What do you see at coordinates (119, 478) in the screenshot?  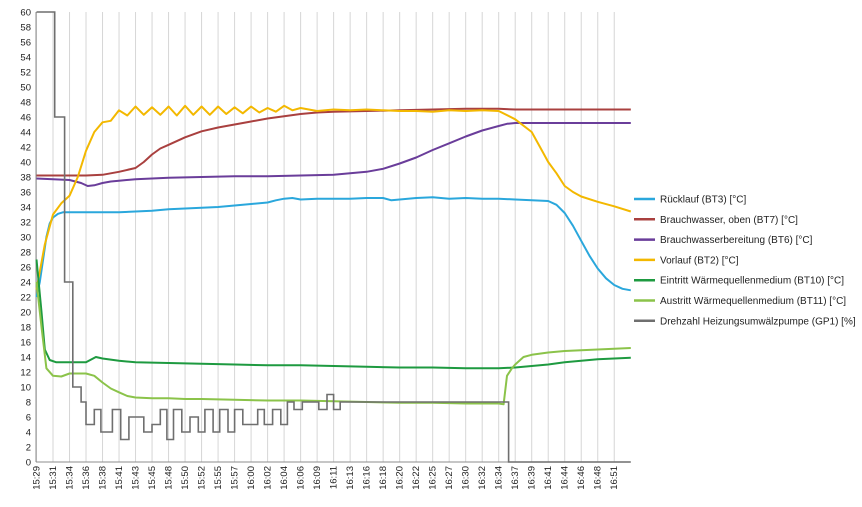 I see `x-tick-label: 15:41` at bounding box center [119, 478].